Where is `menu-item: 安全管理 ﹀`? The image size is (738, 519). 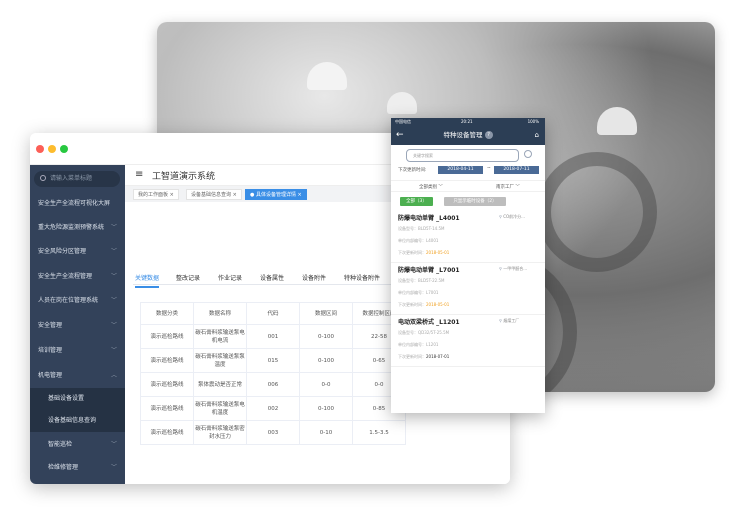
menu-item: 安全管理 ﹀ is located at coordinates (77, 326).